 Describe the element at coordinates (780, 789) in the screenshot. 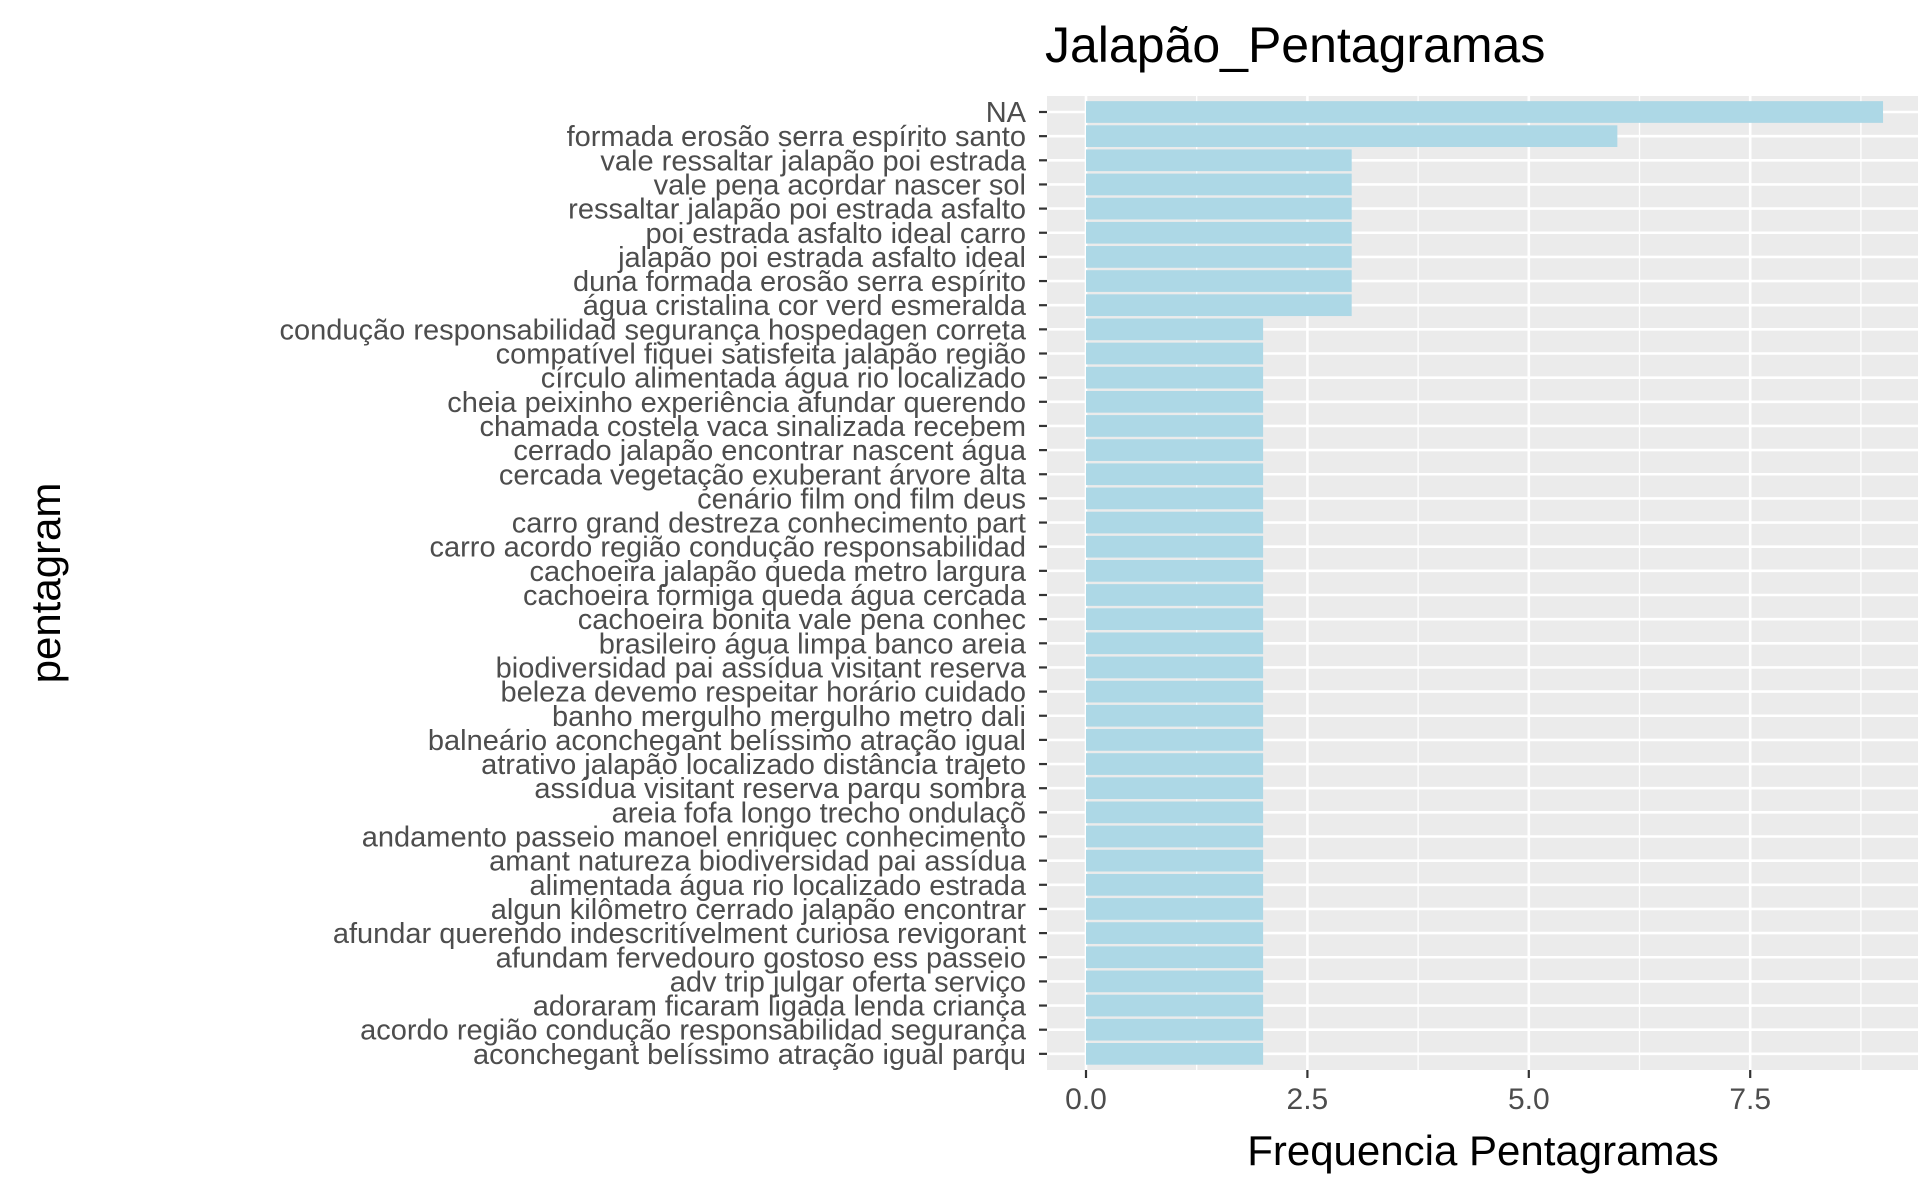

I see `y-tick-label: assídua visitant reserva parqu sombra` at that location.